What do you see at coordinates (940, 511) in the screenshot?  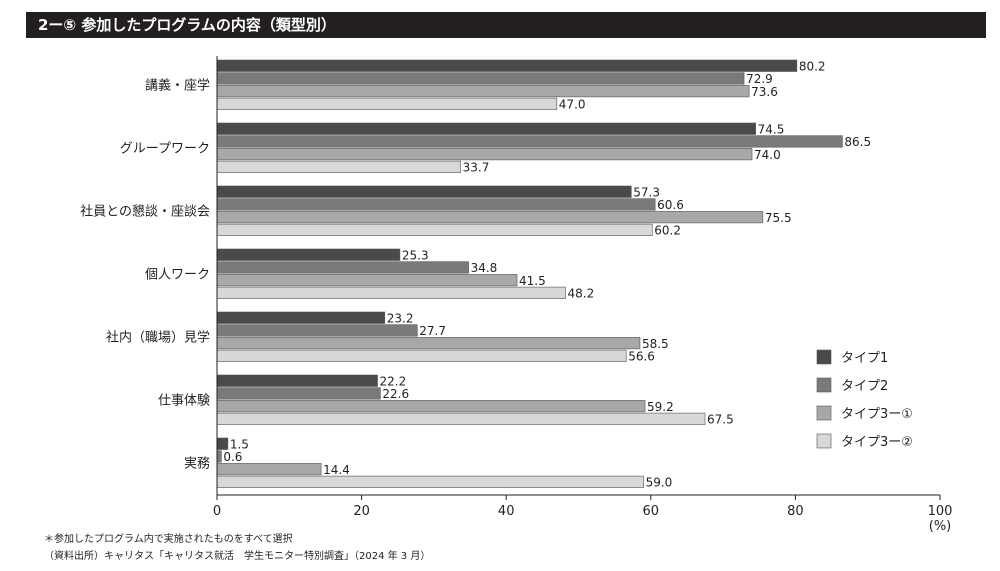 I see `x-tick-label: 100` at bounding box center [940, 511].